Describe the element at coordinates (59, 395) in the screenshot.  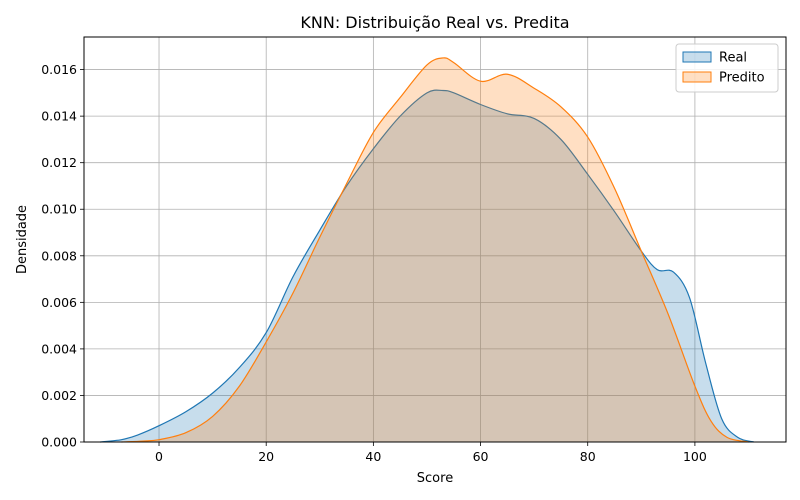
I see `y-tick-label: 0.002` at that location.